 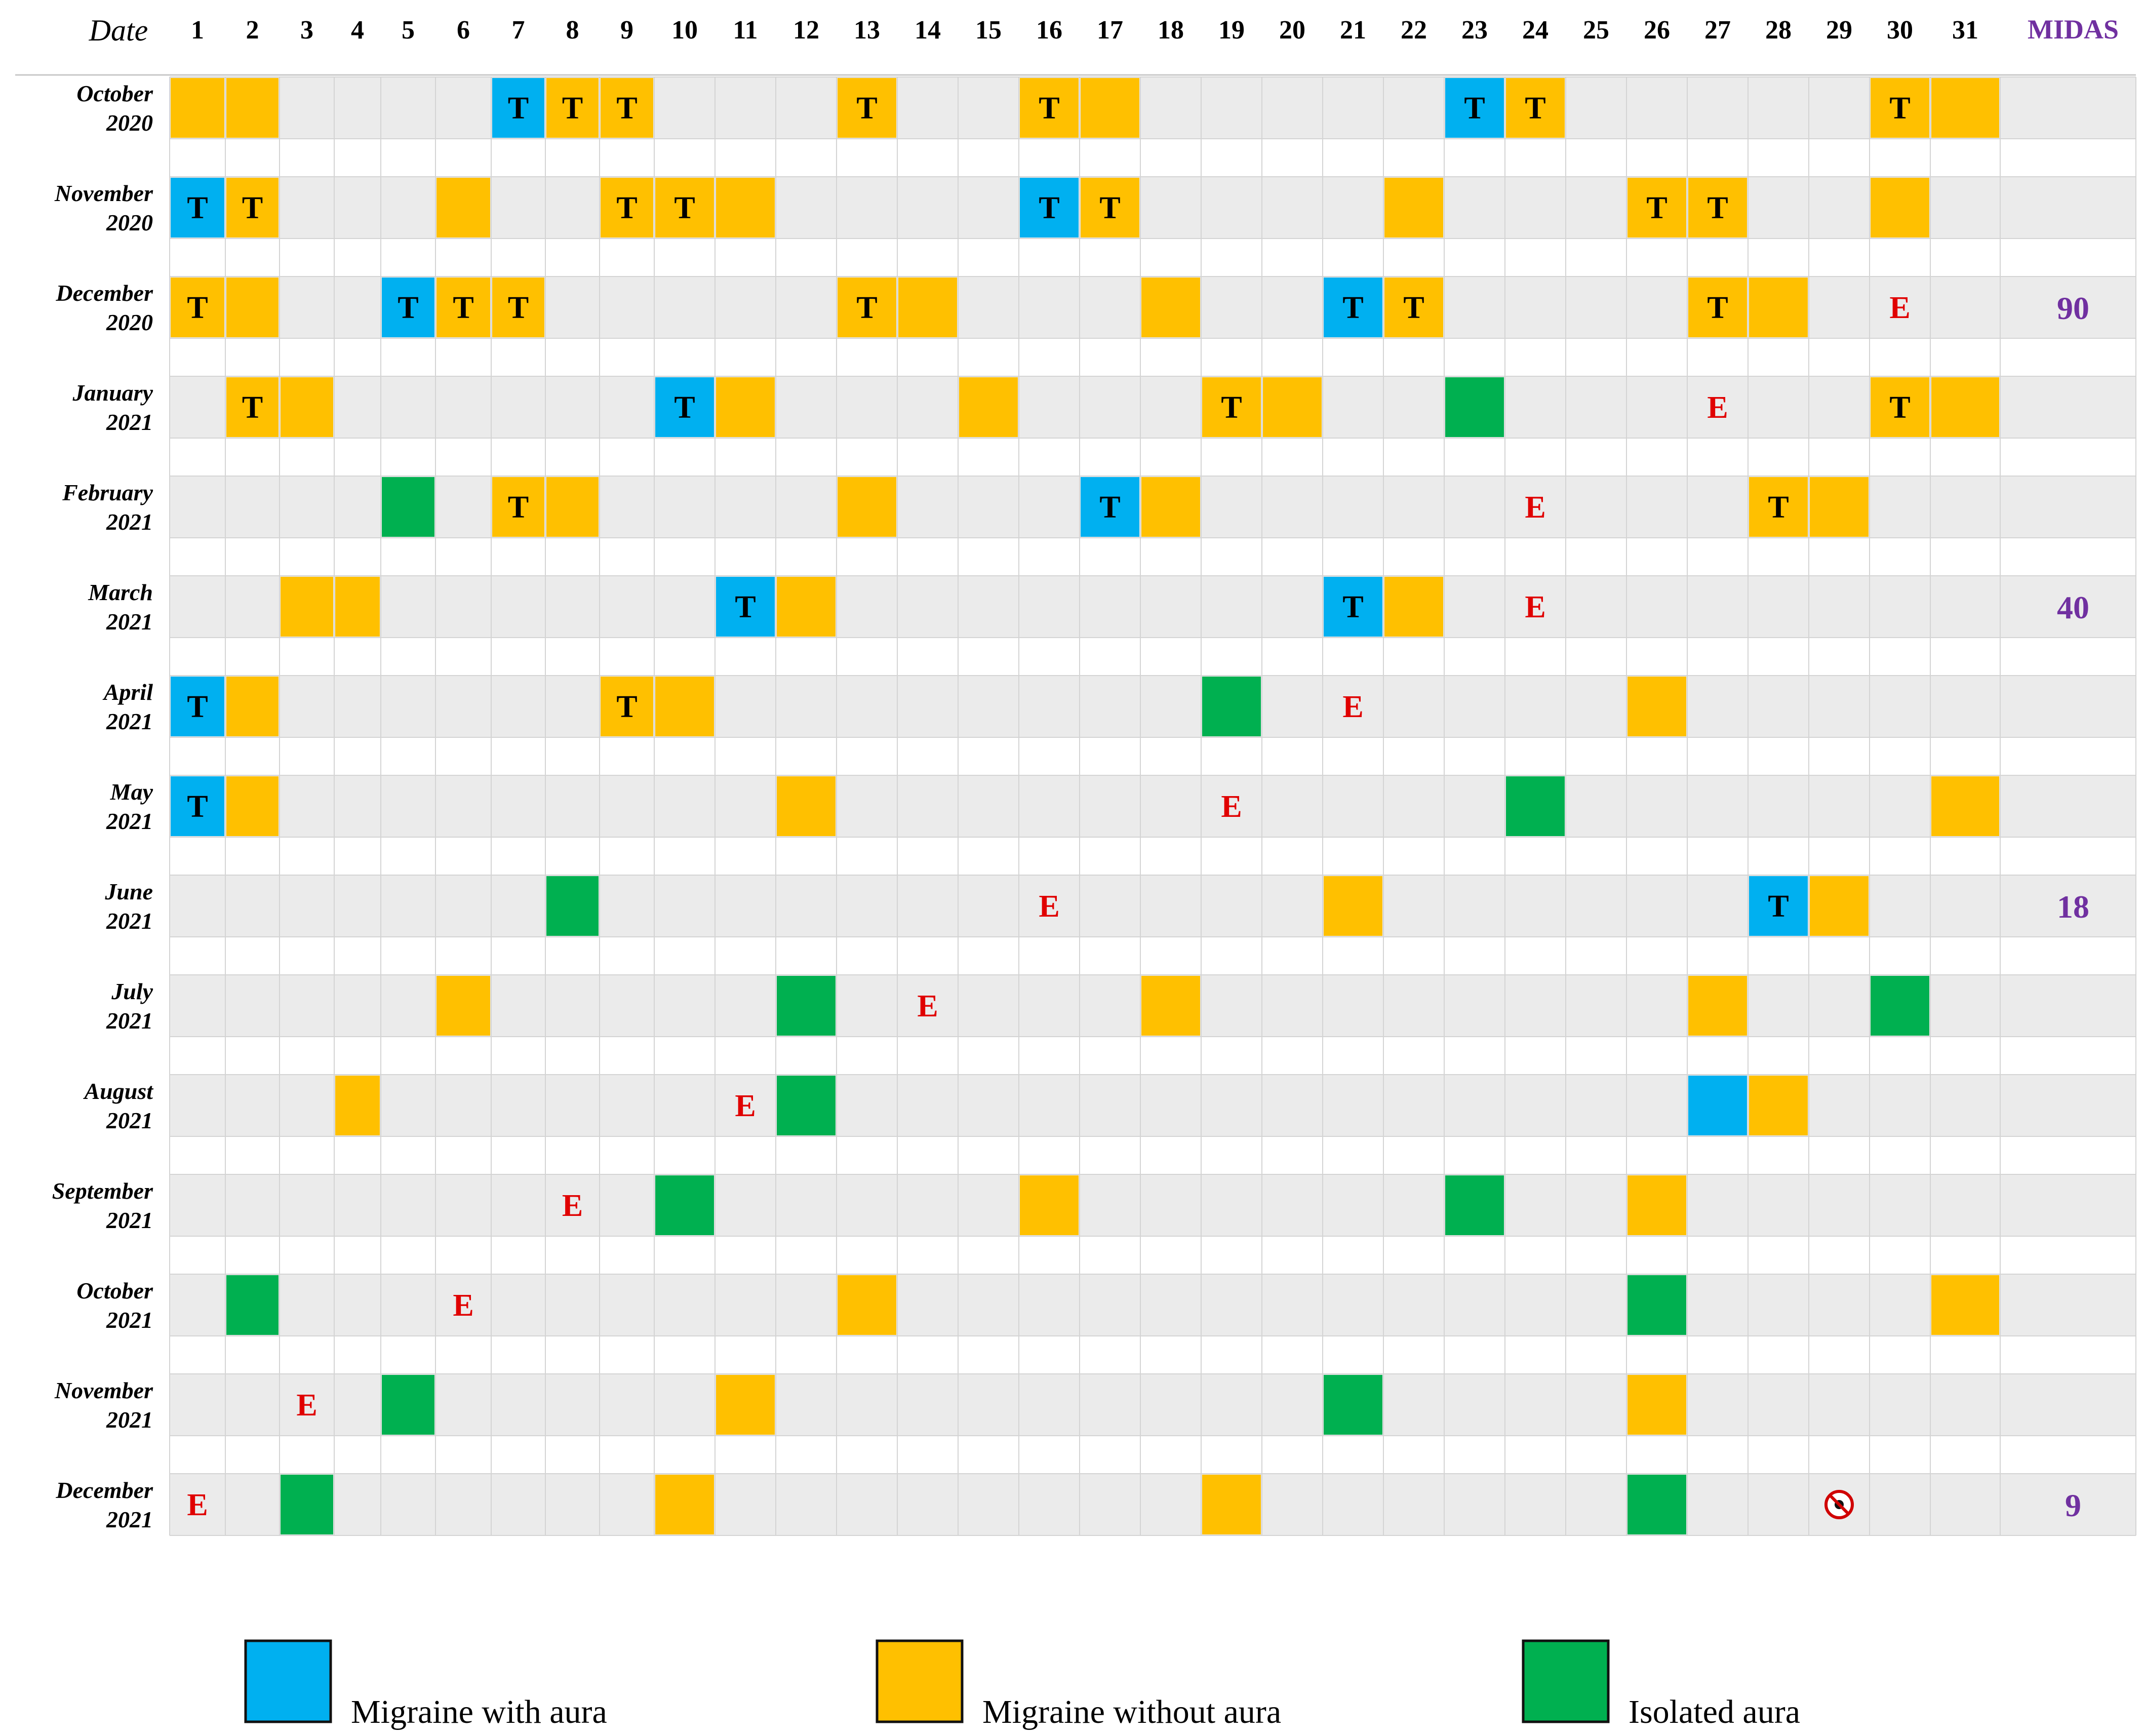 What do you see at coordinates (118, 1091) in the screenshot?
I see `row-label-month: August` at bounding box center [118, 1091].